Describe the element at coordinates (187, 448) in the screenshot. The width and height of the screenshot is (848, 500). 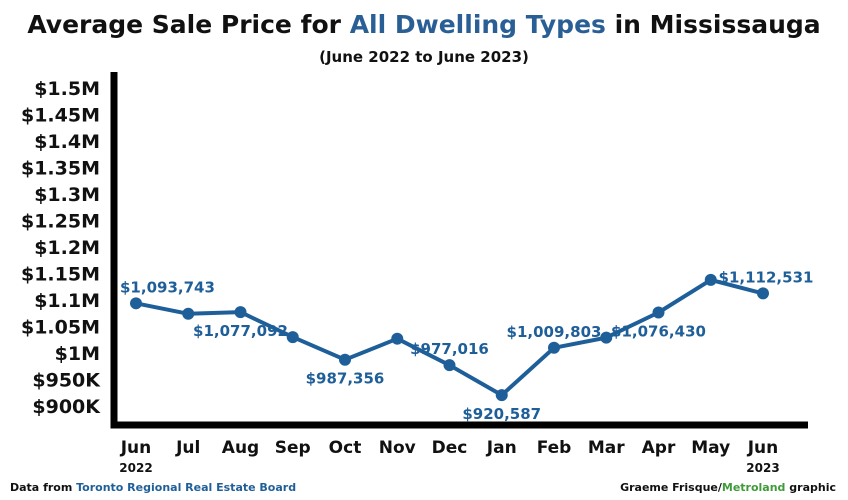
I see `x-tick-label: Jul` at that location.